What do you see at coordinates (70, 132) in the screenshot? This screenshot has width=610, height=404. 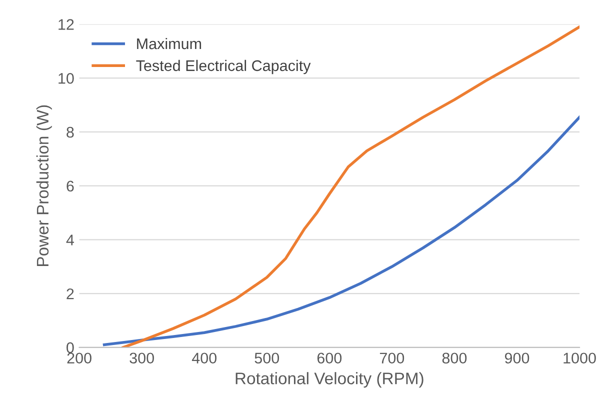 I see `y-tick-label: 8` at bounding box center [70, 132].